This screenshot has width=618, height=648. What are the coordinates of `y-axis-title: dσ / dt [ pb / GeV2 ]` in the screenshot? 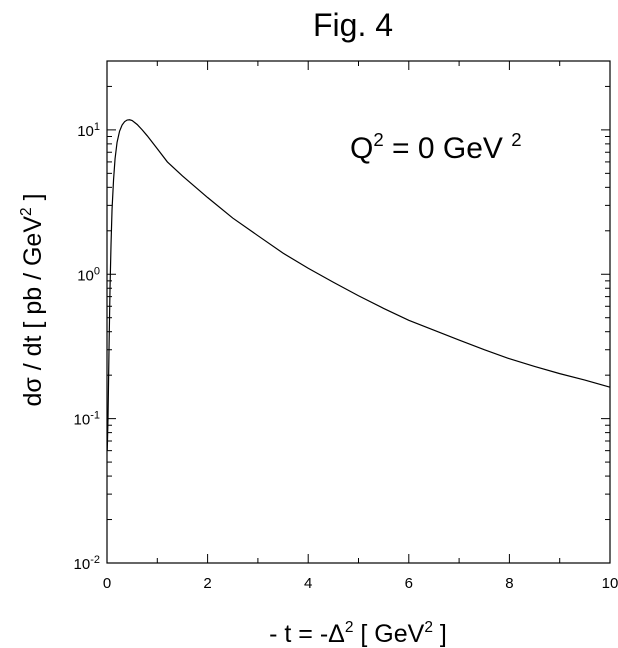 It's located at (32, 299).